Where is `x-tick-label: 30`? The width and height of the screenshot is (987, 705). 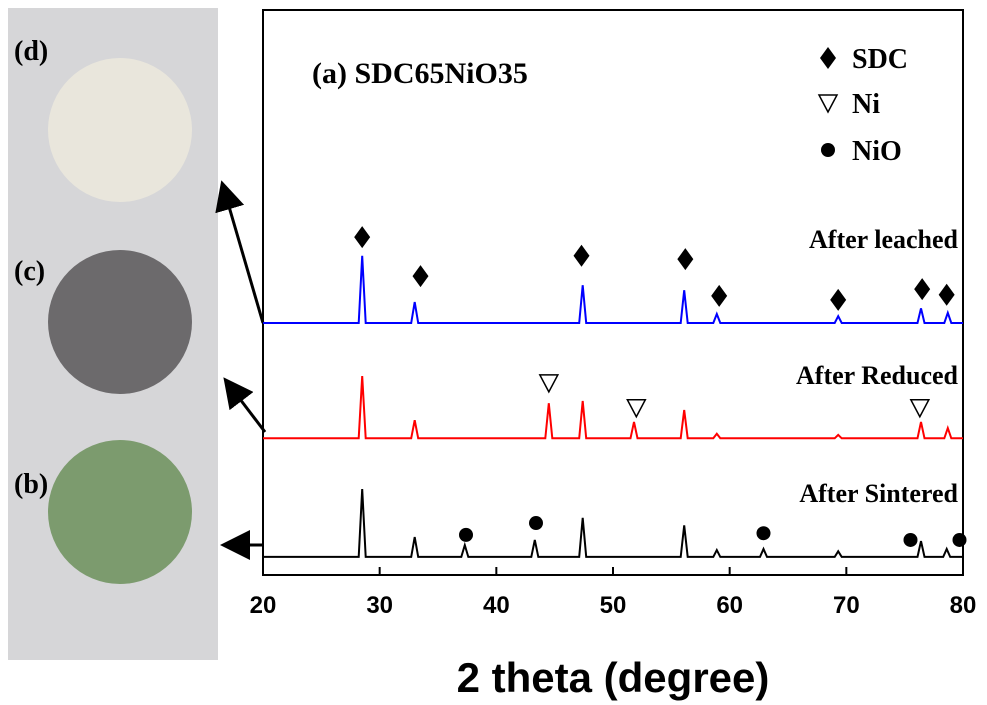 x-tick-label: 30 is located at coordinates (379, 605).